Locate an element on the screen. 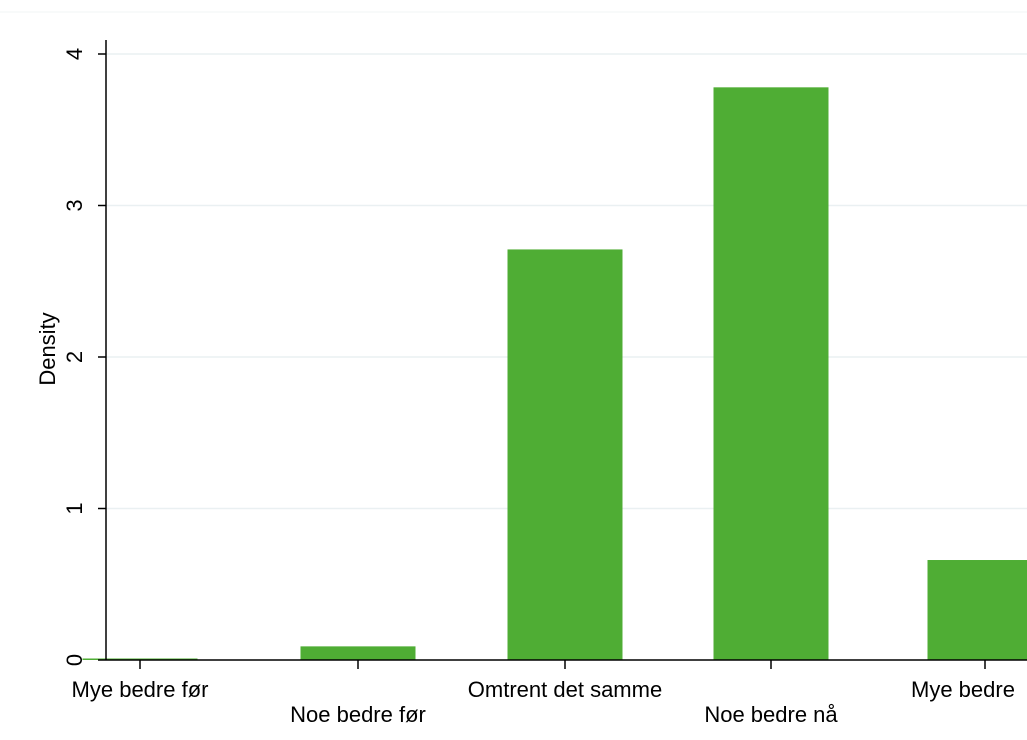  y-axis-title: Density is located at coordinates (47, 348).